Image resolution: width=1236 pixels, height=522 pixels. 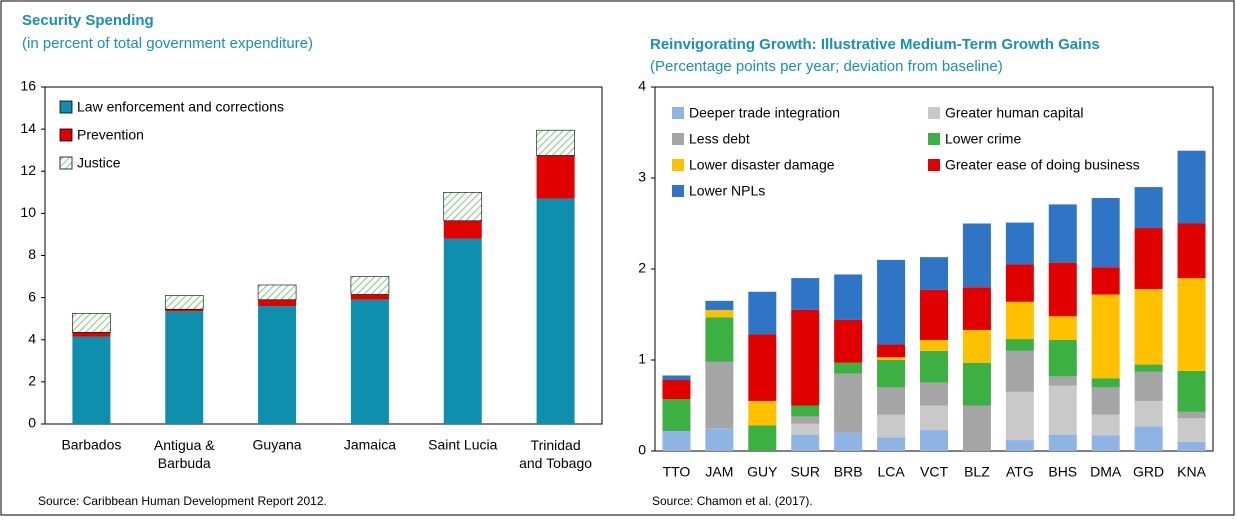 I want to click on y-tick-label: 6, so click(x=32, y=296).